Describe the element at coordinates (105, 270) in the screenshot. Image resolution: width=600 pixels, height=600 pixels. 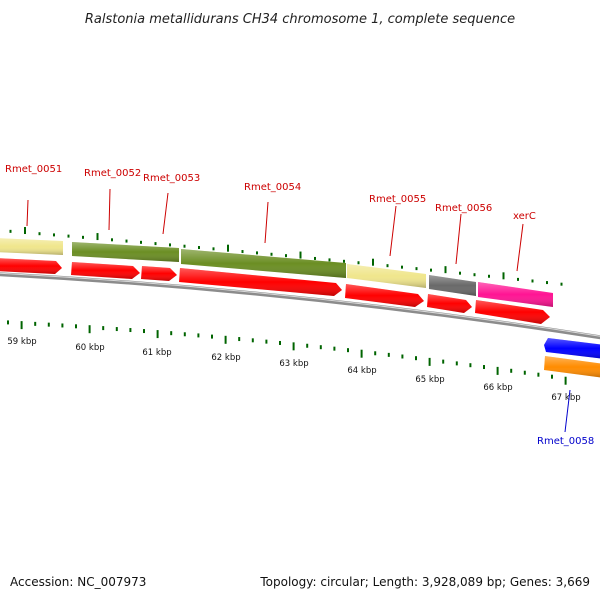
I see `cds-rmet-0052-arrow` at that location.